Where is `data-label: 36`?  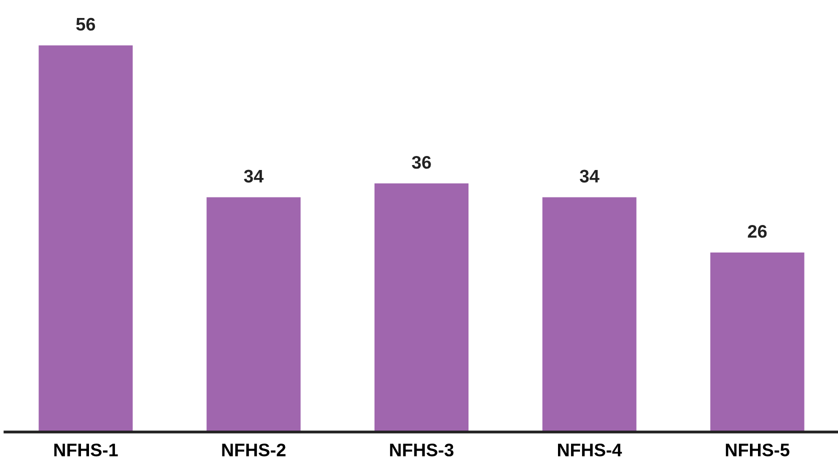 data-label: 36 is located at coordinates (421, 162).